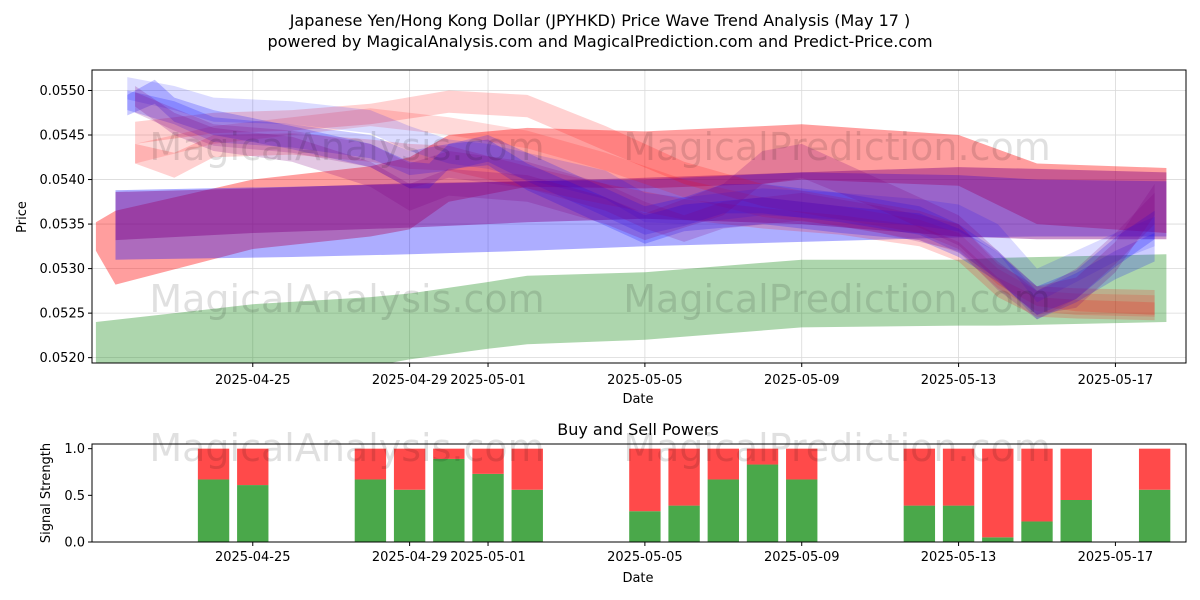  What do you see at coordinates (63, 358) in the screenshot?
I see `y-tick-label: 0.0520` at bounding box center [63, 358].